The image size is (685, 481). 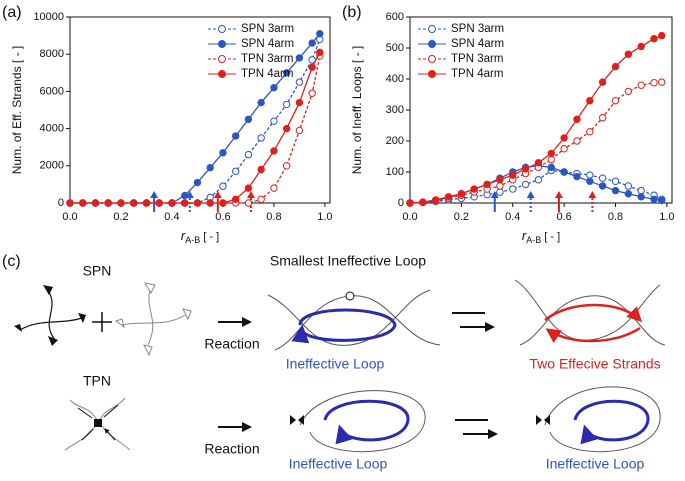 What do you see at coordinates (69, 217) in the screenshot?
I see `x-tick-label: 0.0` at bounding box center [69, 217].